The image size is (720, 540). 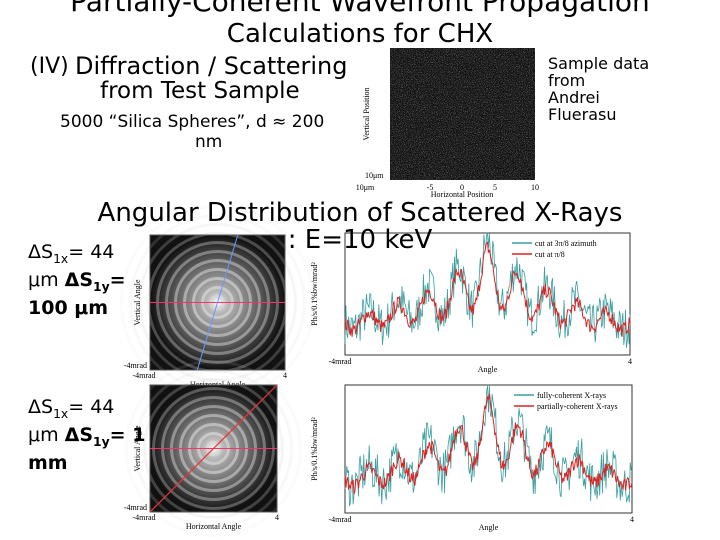 I want to click on sample-text: 5000 “Silica Spheres”, d ≈ 200, so click(x=192, y=122).